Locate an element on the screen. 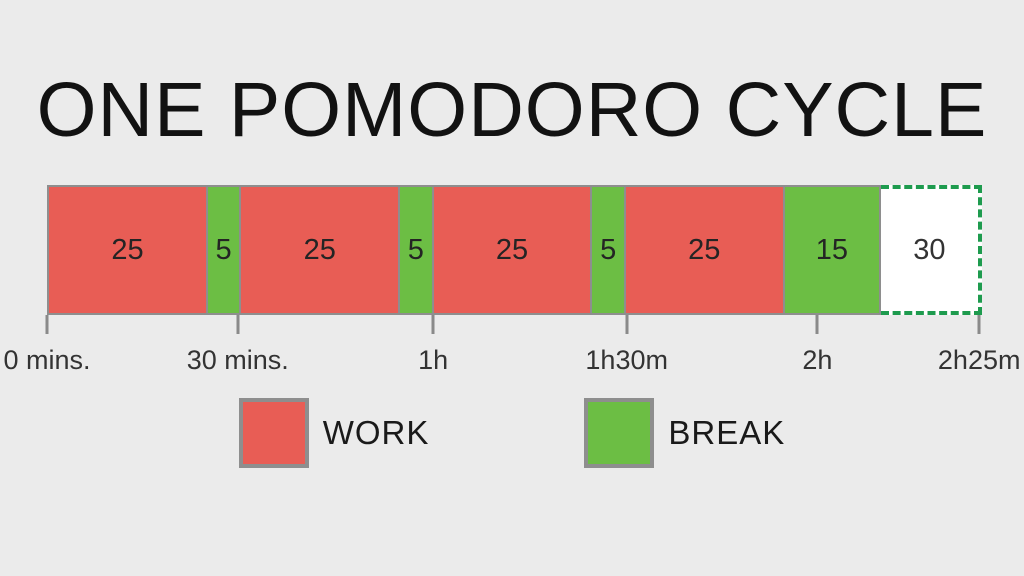  timeline-segment-work-2: 25 is located at coordinates (320, 250).